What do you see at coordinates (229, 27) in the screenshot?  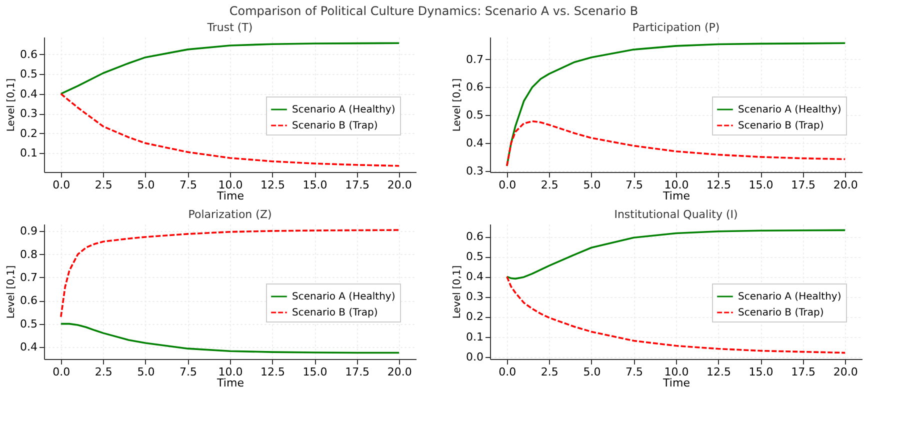 I see `chart-title: Trust (T)` at bounding box center [229, 27].